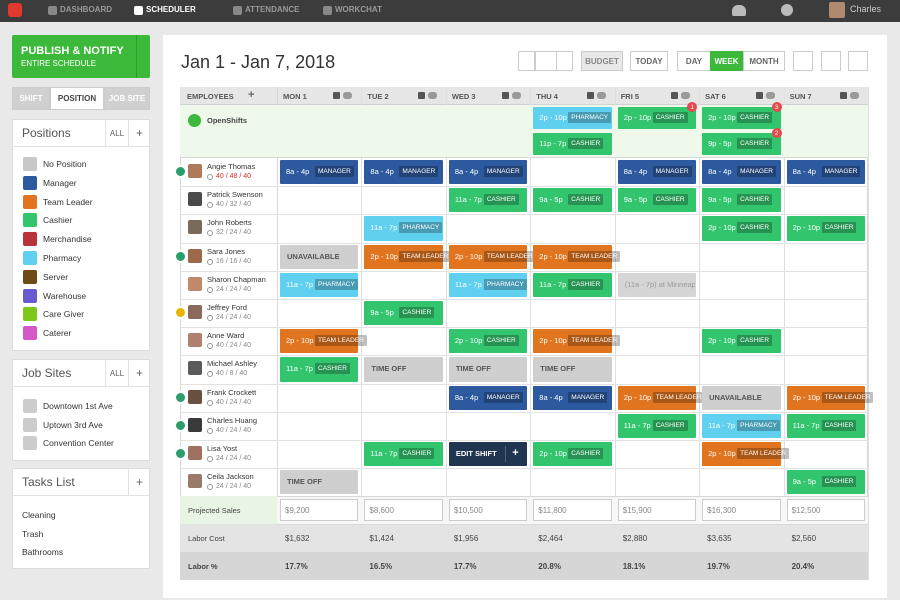  Describe the element at coordinates (572, 144) in the screenshot. I see `shift: 11p - 7p CASHIER` at that location.